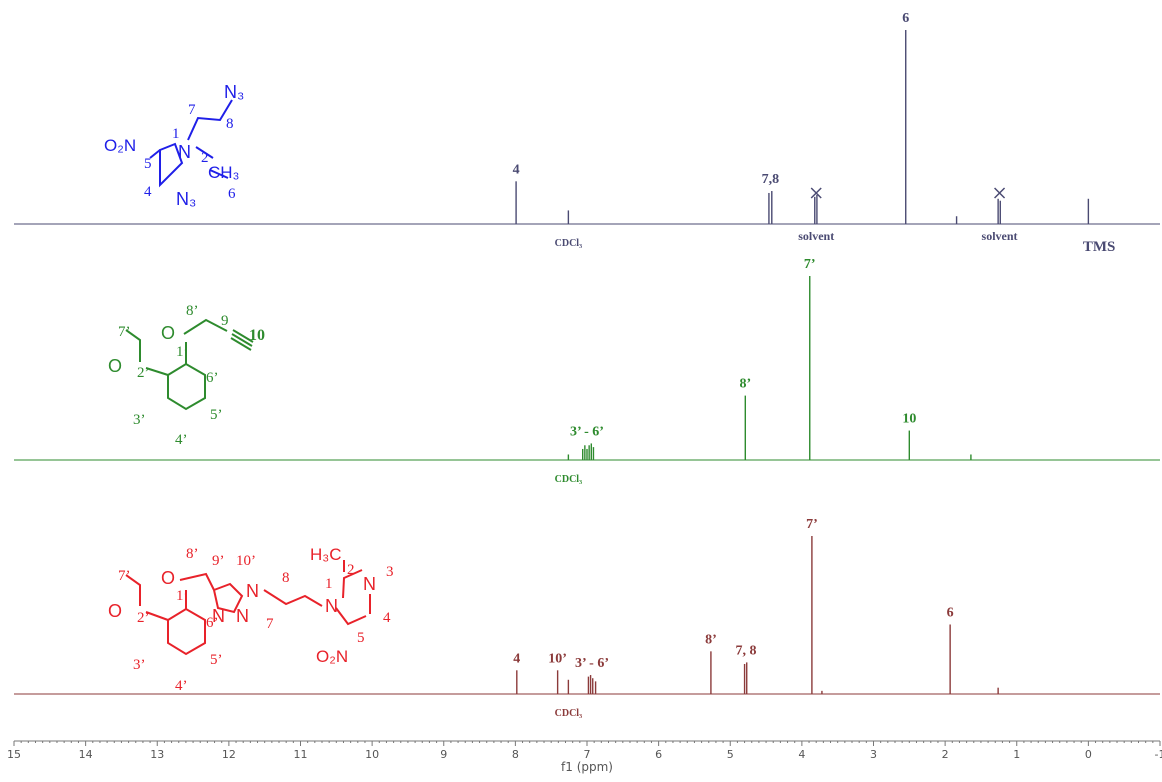 The image size is (1162, 782). Describe the element at coordinates (205, 158) in the screenshot. I see `top-pos2: 2` at that location.